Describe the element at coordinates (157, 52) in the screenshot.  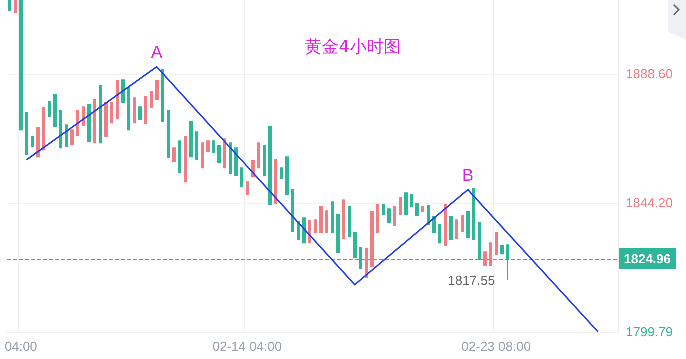
I see `data-label: A` at that location.